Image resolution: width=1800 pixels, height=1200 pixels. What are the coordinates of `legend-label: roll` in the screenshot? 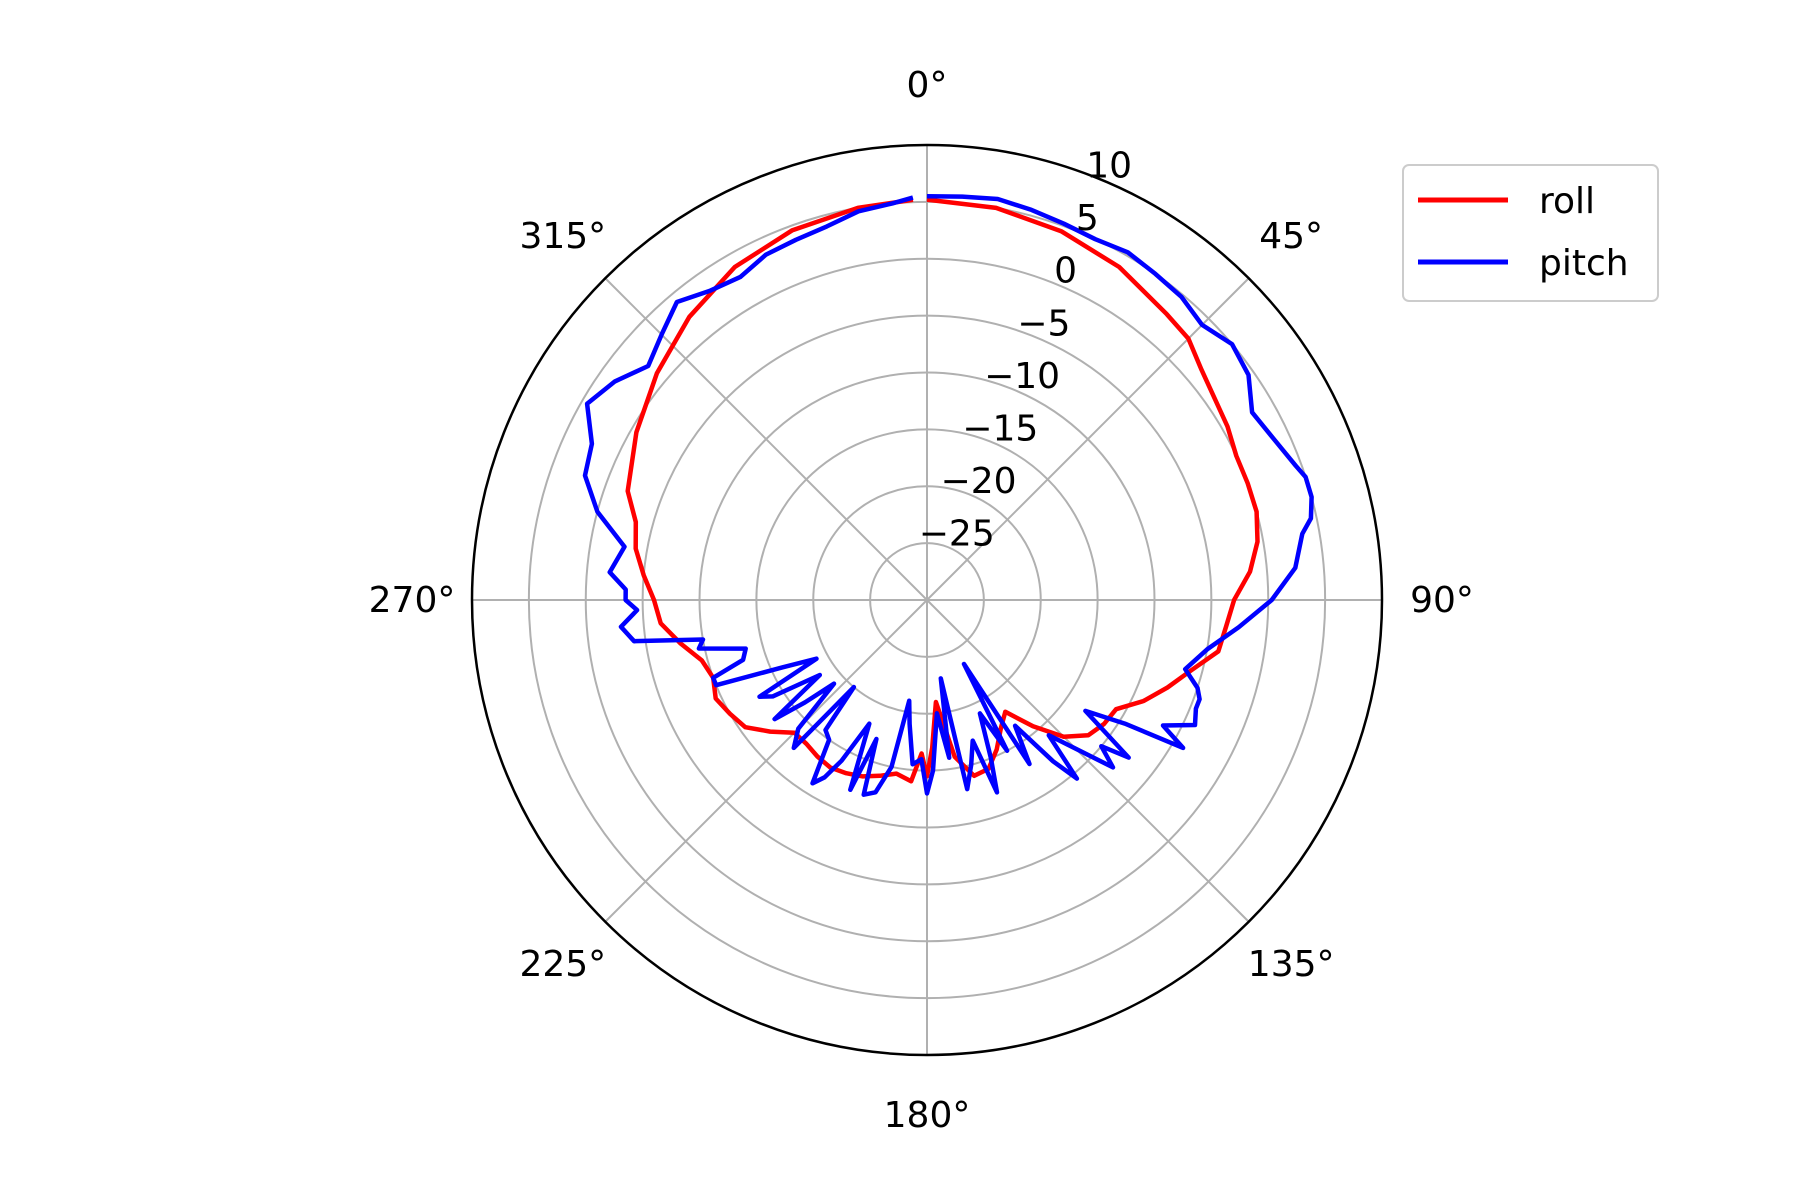 It's located at (1567, 201).